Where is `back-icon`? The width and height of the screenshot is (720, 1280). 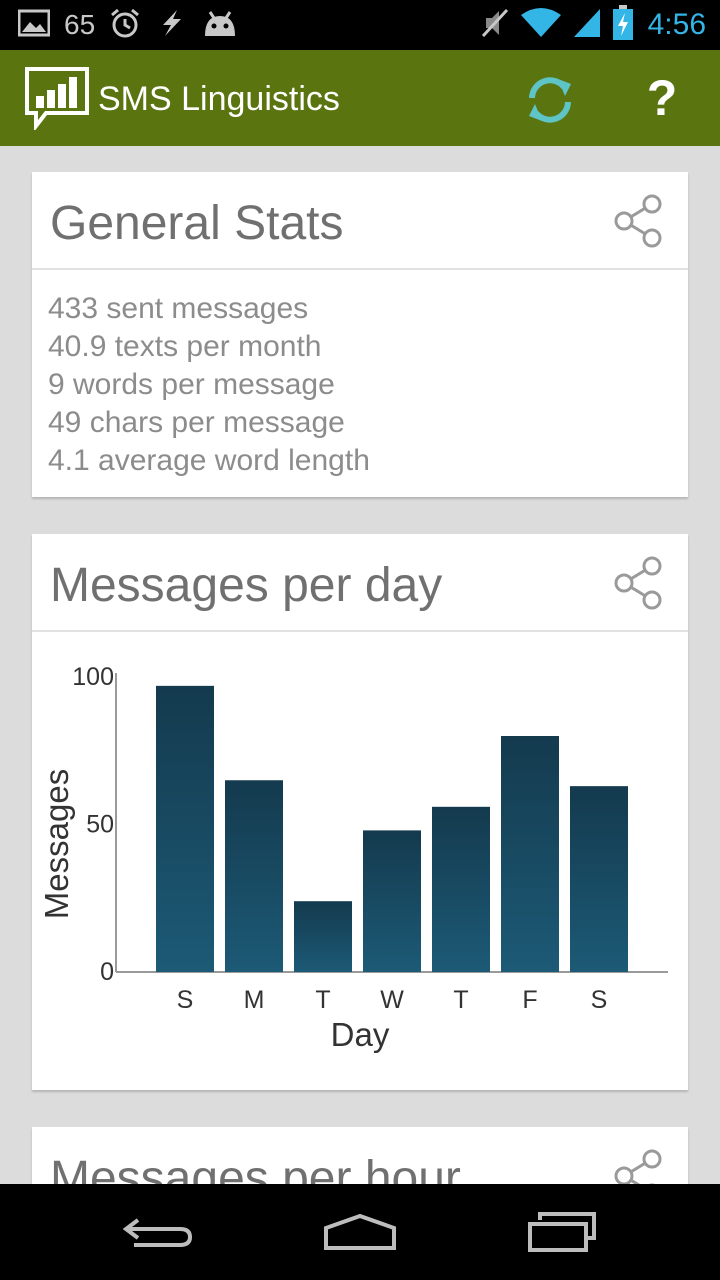 back-icon is located at coordinates (160, 1232).